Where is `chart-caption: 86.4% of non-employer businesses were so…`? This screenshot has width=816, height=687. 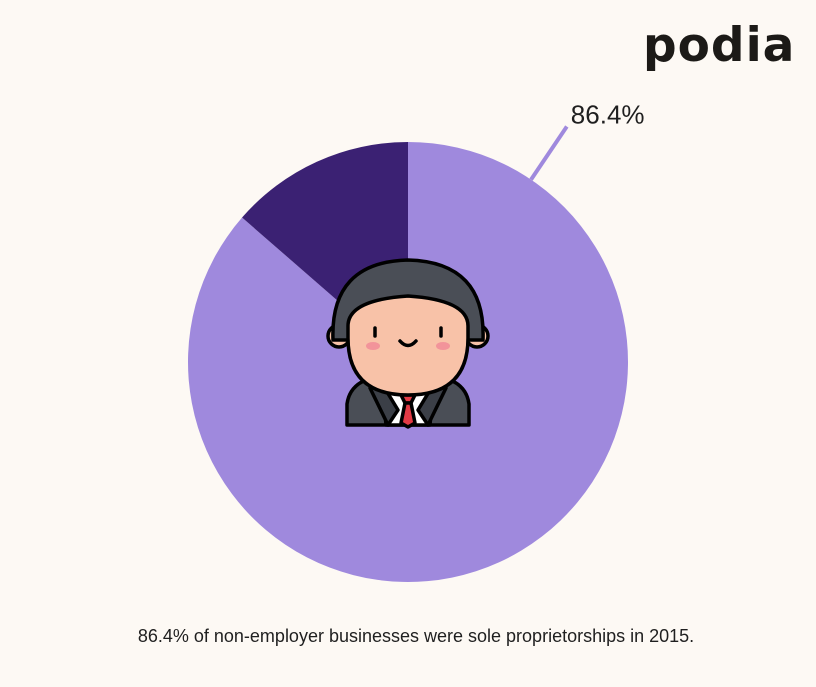
chart-caption: 86.4% of non-employer businesses were so… is located at coordinates (416, 636).